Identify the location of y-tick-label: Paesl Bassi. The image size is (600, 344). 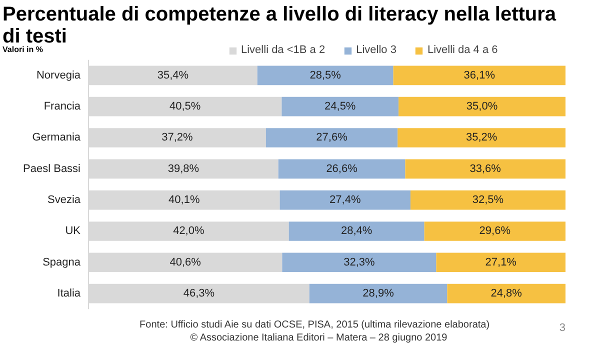
(52, 168).